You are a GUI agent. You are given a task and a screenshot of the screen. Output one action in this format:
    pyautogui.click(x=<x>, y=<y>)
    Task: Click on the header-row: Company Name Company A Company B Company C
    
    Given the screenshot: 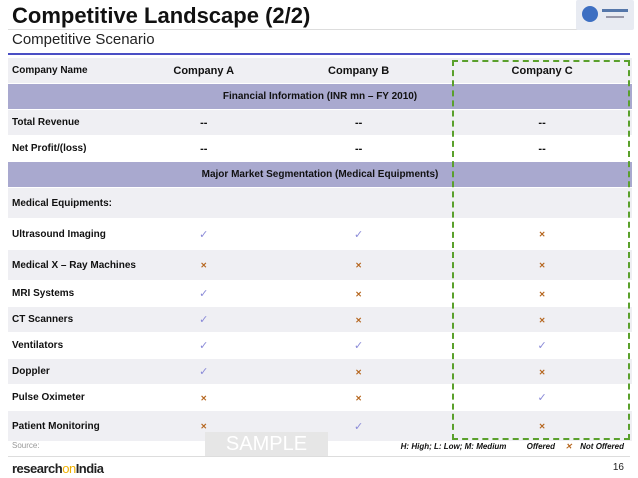 What is the action you would take?
    pyautogui.click(x=320, y=71)
    